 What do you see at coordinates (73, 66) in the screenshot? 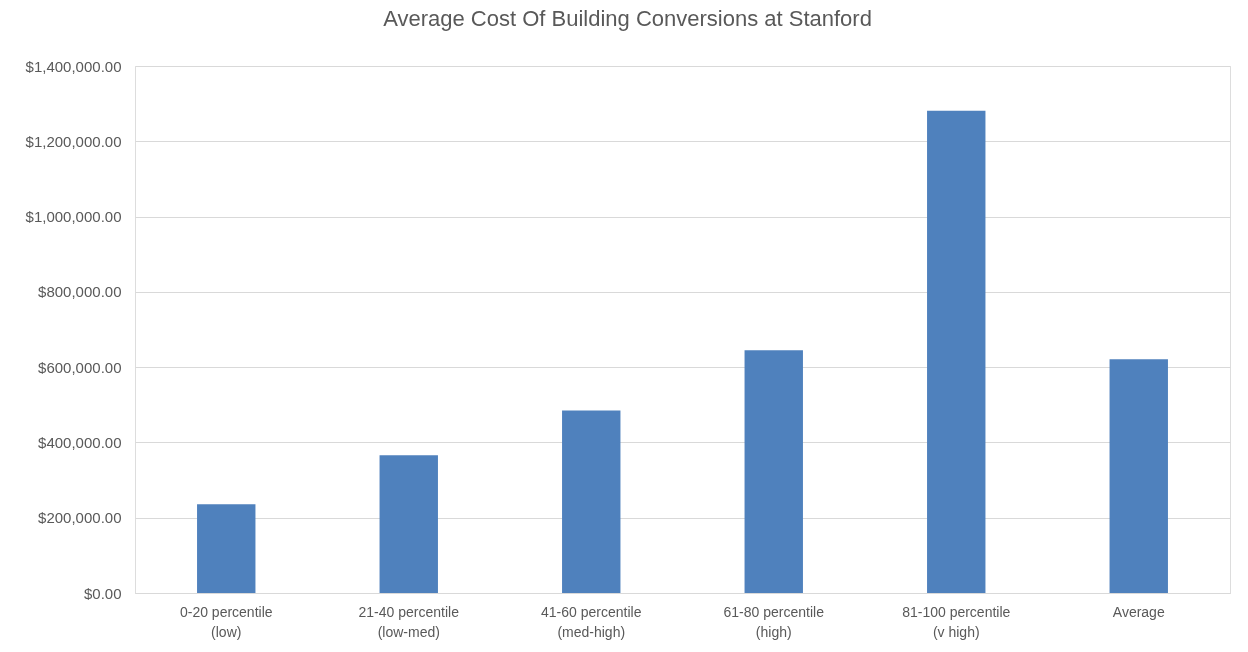
I see `y-tick-label: $1,400,000.00` at bounding box center [73, 66].